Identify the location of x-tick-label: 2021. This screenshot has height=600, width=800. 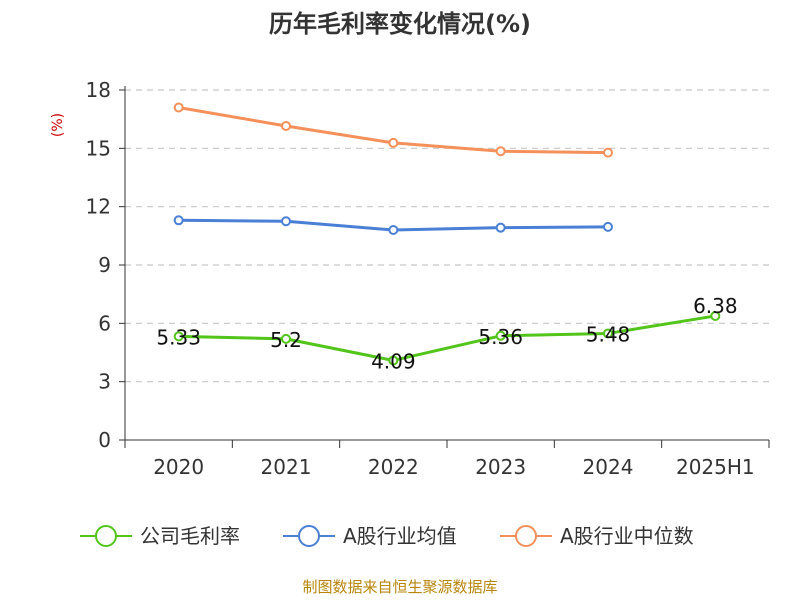
(286, 467).